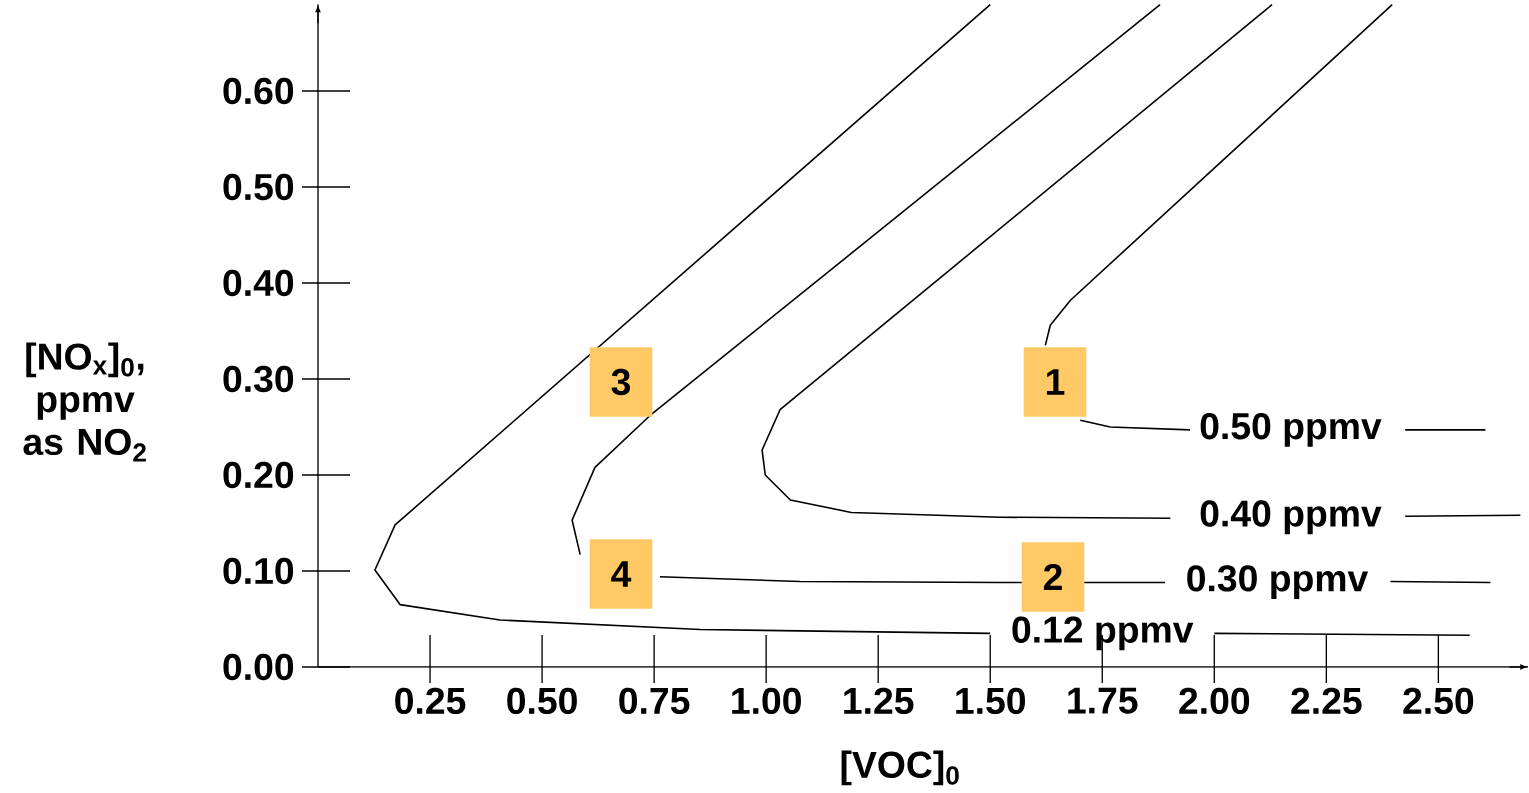 The image size is (1529, 793). I want to click on annotation: 4, so click(621, 574).